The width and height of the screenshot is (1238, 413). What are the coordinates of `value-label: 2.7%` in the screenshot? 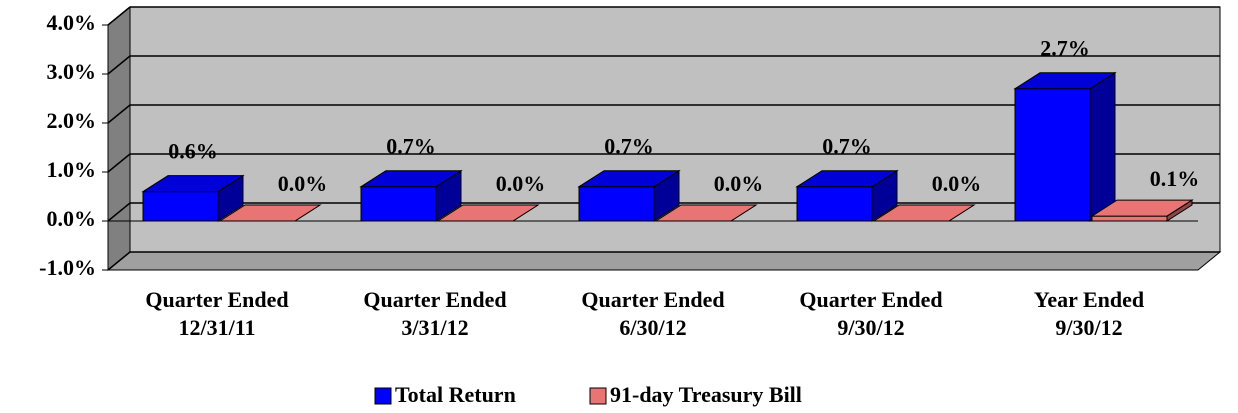 It's located at (1065, 48).